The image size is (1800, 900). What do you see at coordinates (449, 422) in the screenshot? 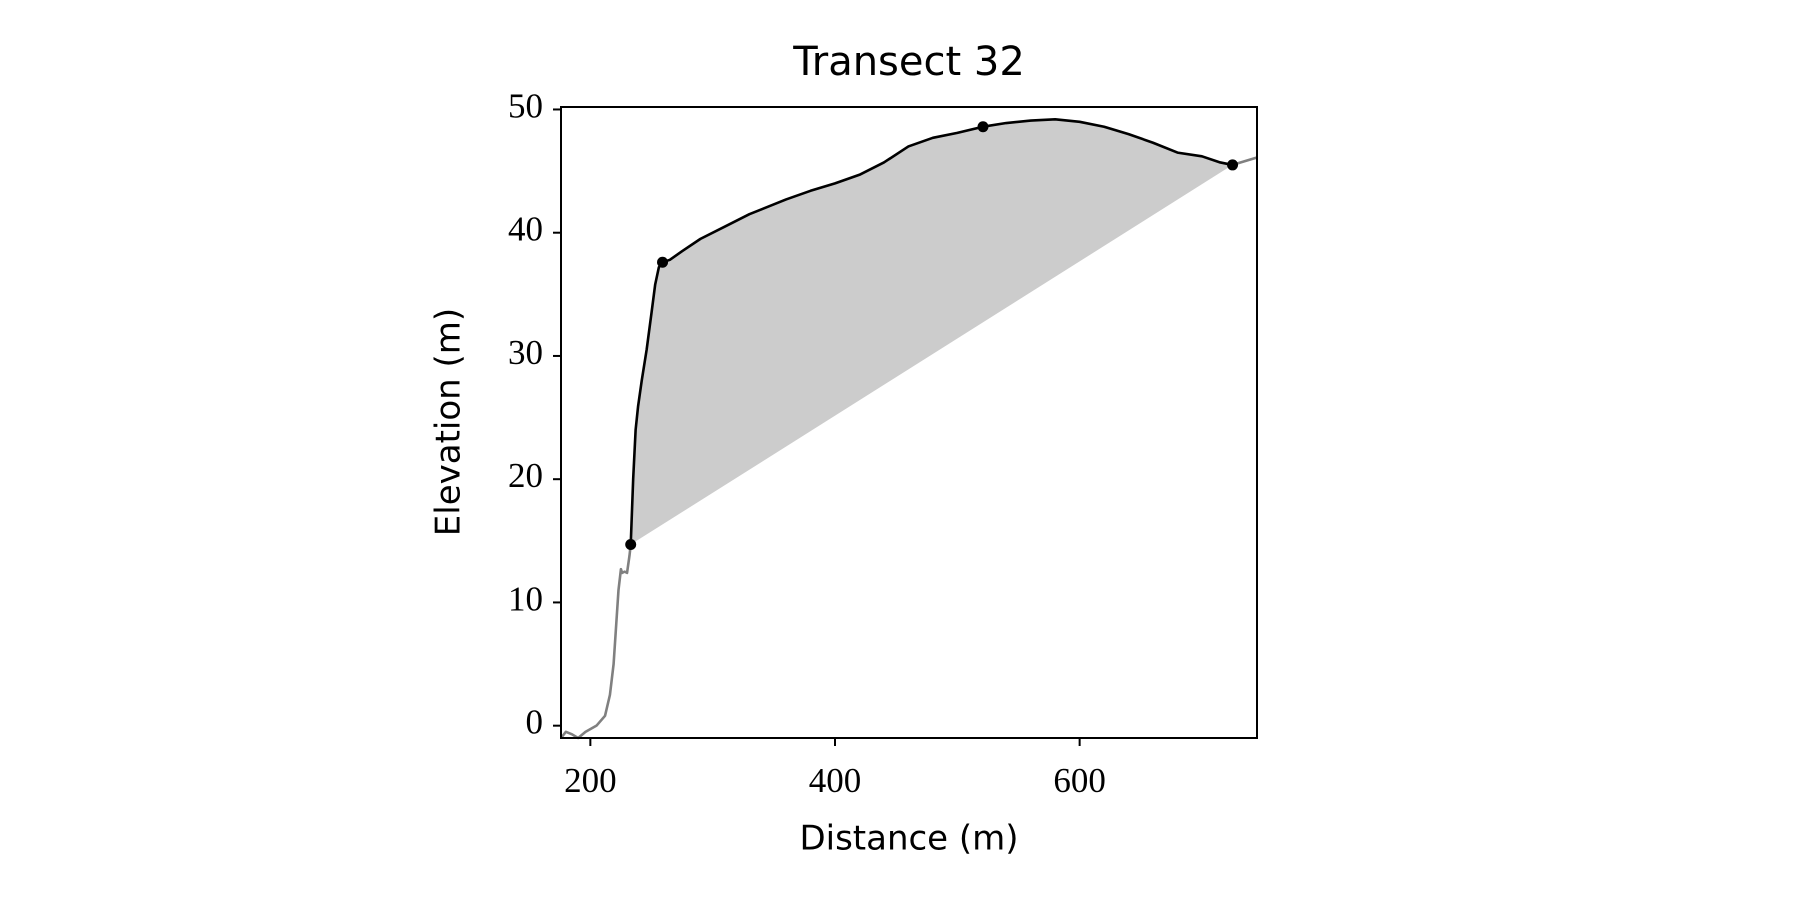
I see `y-axis-label: Elevation (m)` at bounding box center [449, 422].